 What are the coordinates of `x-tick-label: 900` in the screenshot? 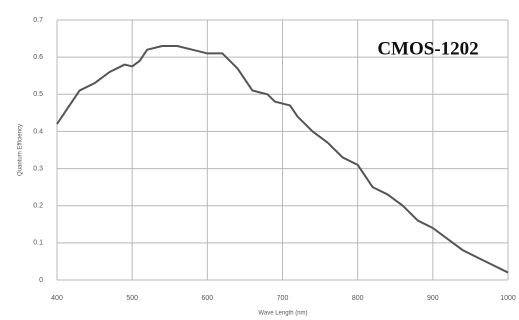 It's located at (433, 298).